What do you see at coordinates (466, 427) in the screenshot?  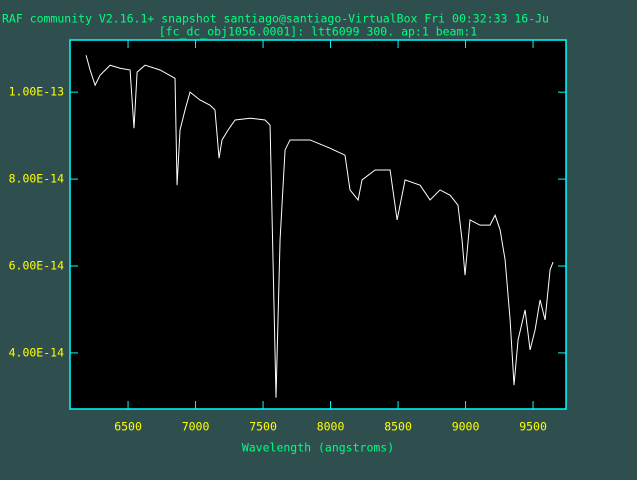 I see `x-tick-label: 9000` at bounding box center [466, 427].